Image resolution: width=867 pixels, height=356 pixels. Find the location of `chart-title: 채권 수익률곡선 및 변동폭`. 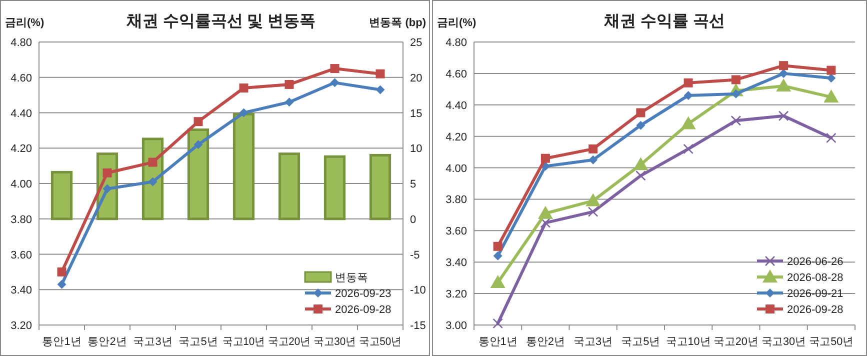

chart-title: 채권 수익률곡선 및 변동폭 is located at coordinates (220, 21).